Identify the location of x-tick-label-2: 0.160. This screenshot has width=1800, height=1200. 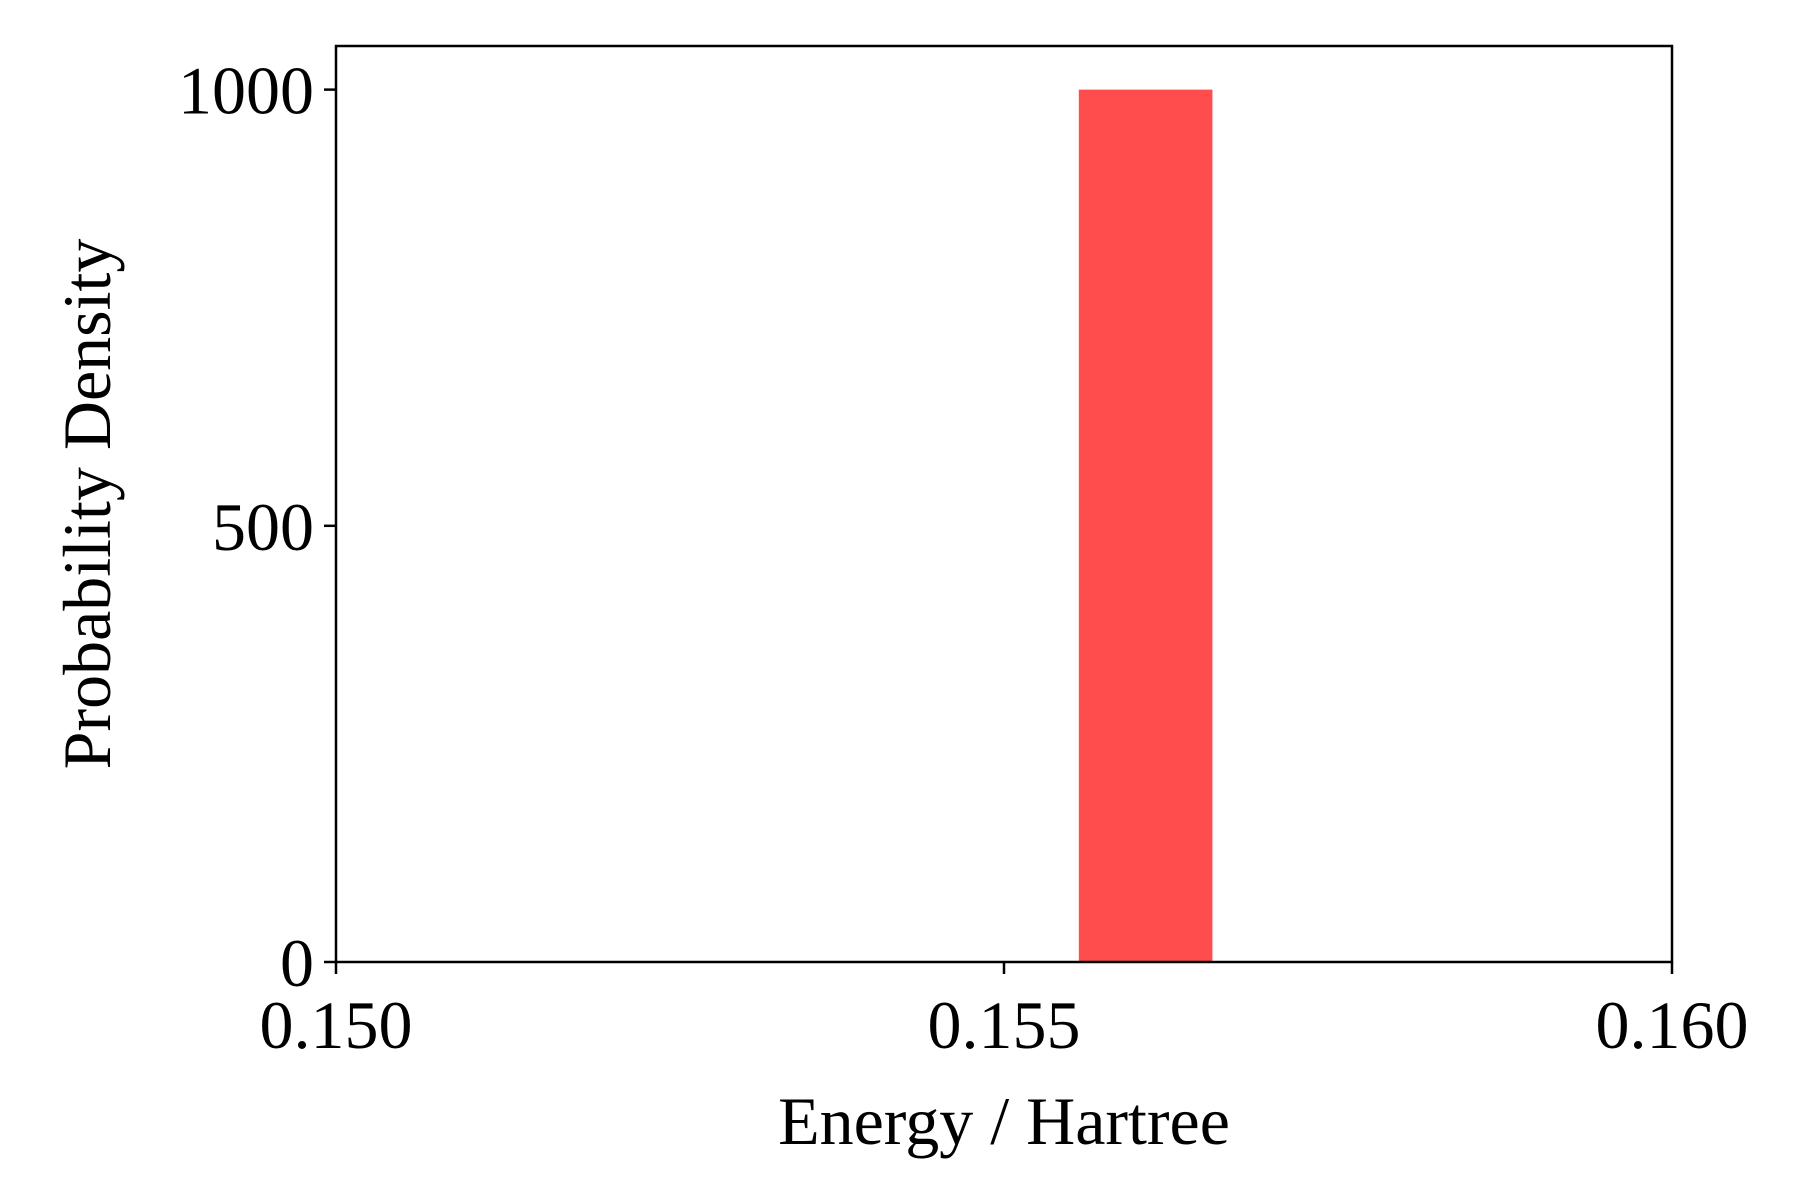
(1672, 1025).